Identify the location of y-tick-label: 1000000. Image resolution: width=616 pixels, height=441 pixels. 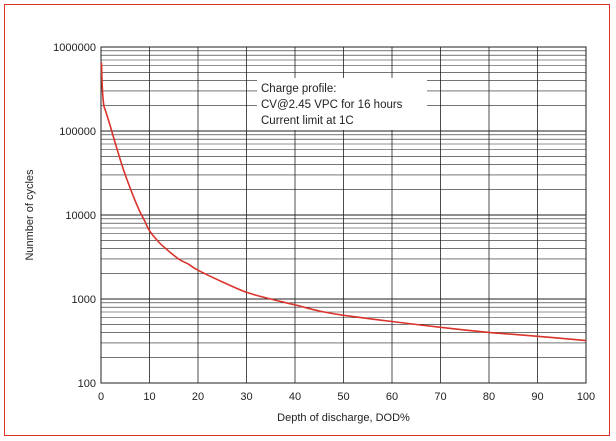
(74, 48).